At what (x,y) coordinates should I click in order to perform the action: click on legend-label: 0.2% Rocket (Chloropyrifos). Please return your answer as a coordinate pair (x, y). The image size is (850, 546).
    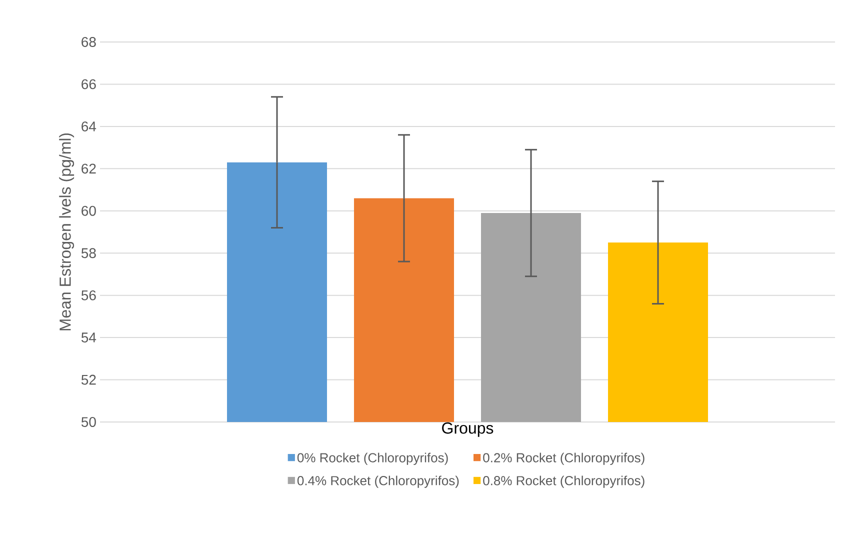
    Looking at the image, I should click on (563, 458).